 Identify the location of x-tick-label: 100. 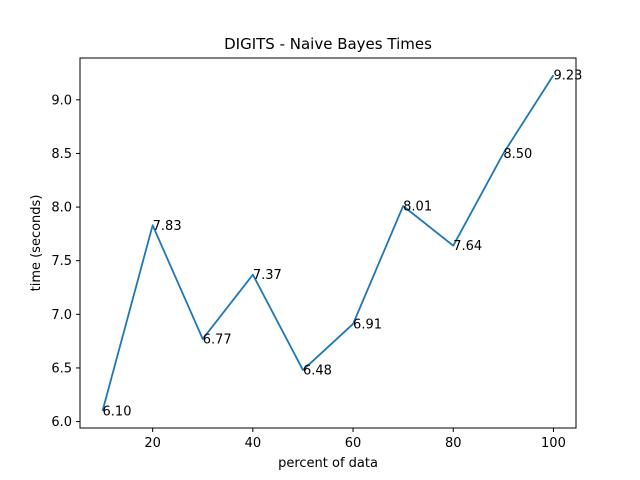
(553, 443).